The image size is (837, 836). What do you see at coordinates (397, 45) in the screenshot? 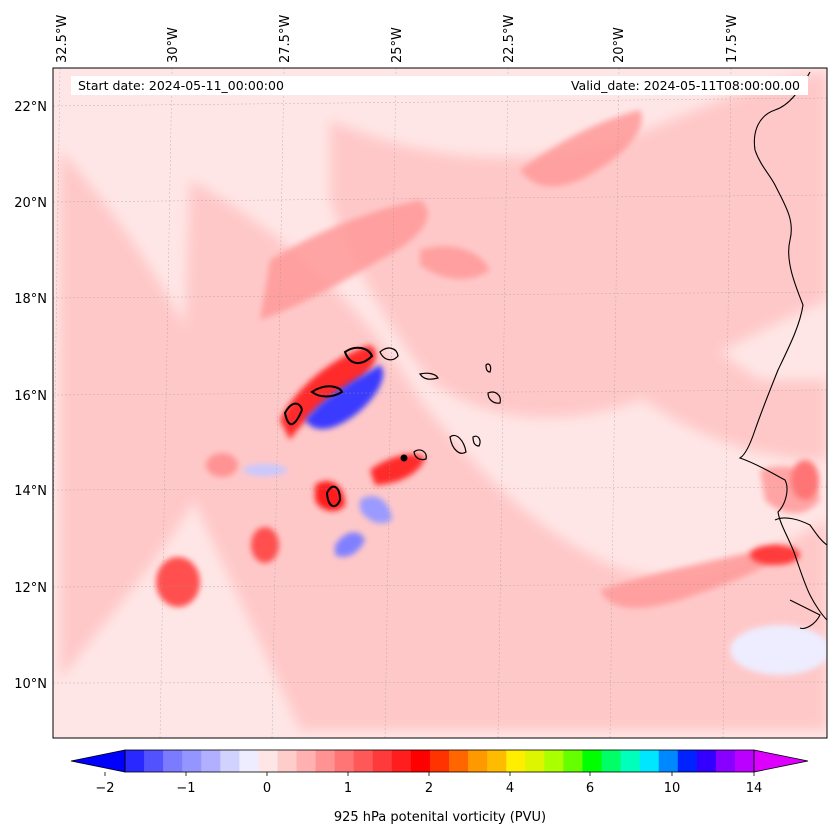
I see `lon-label: 25°W` at bounding box center [397, 45].